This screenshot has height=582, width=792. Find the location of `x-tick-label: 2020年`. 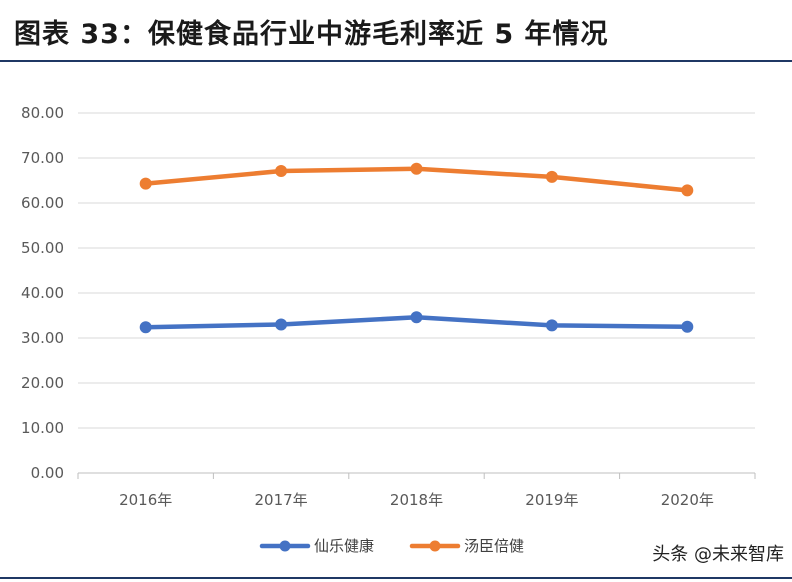

x-tick-label: 2020年 is located at coordinates (687, 500).